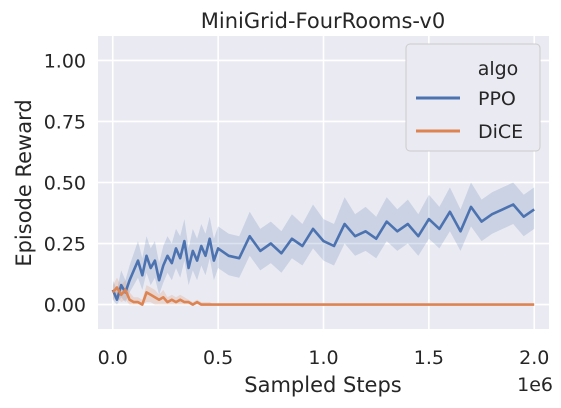 This screenshot has width=561, height=408. What do you see at coordinates (497, 99) in the screenshot?
I see `legend-label-ppo: PPO` at bounding box center [497, 99].